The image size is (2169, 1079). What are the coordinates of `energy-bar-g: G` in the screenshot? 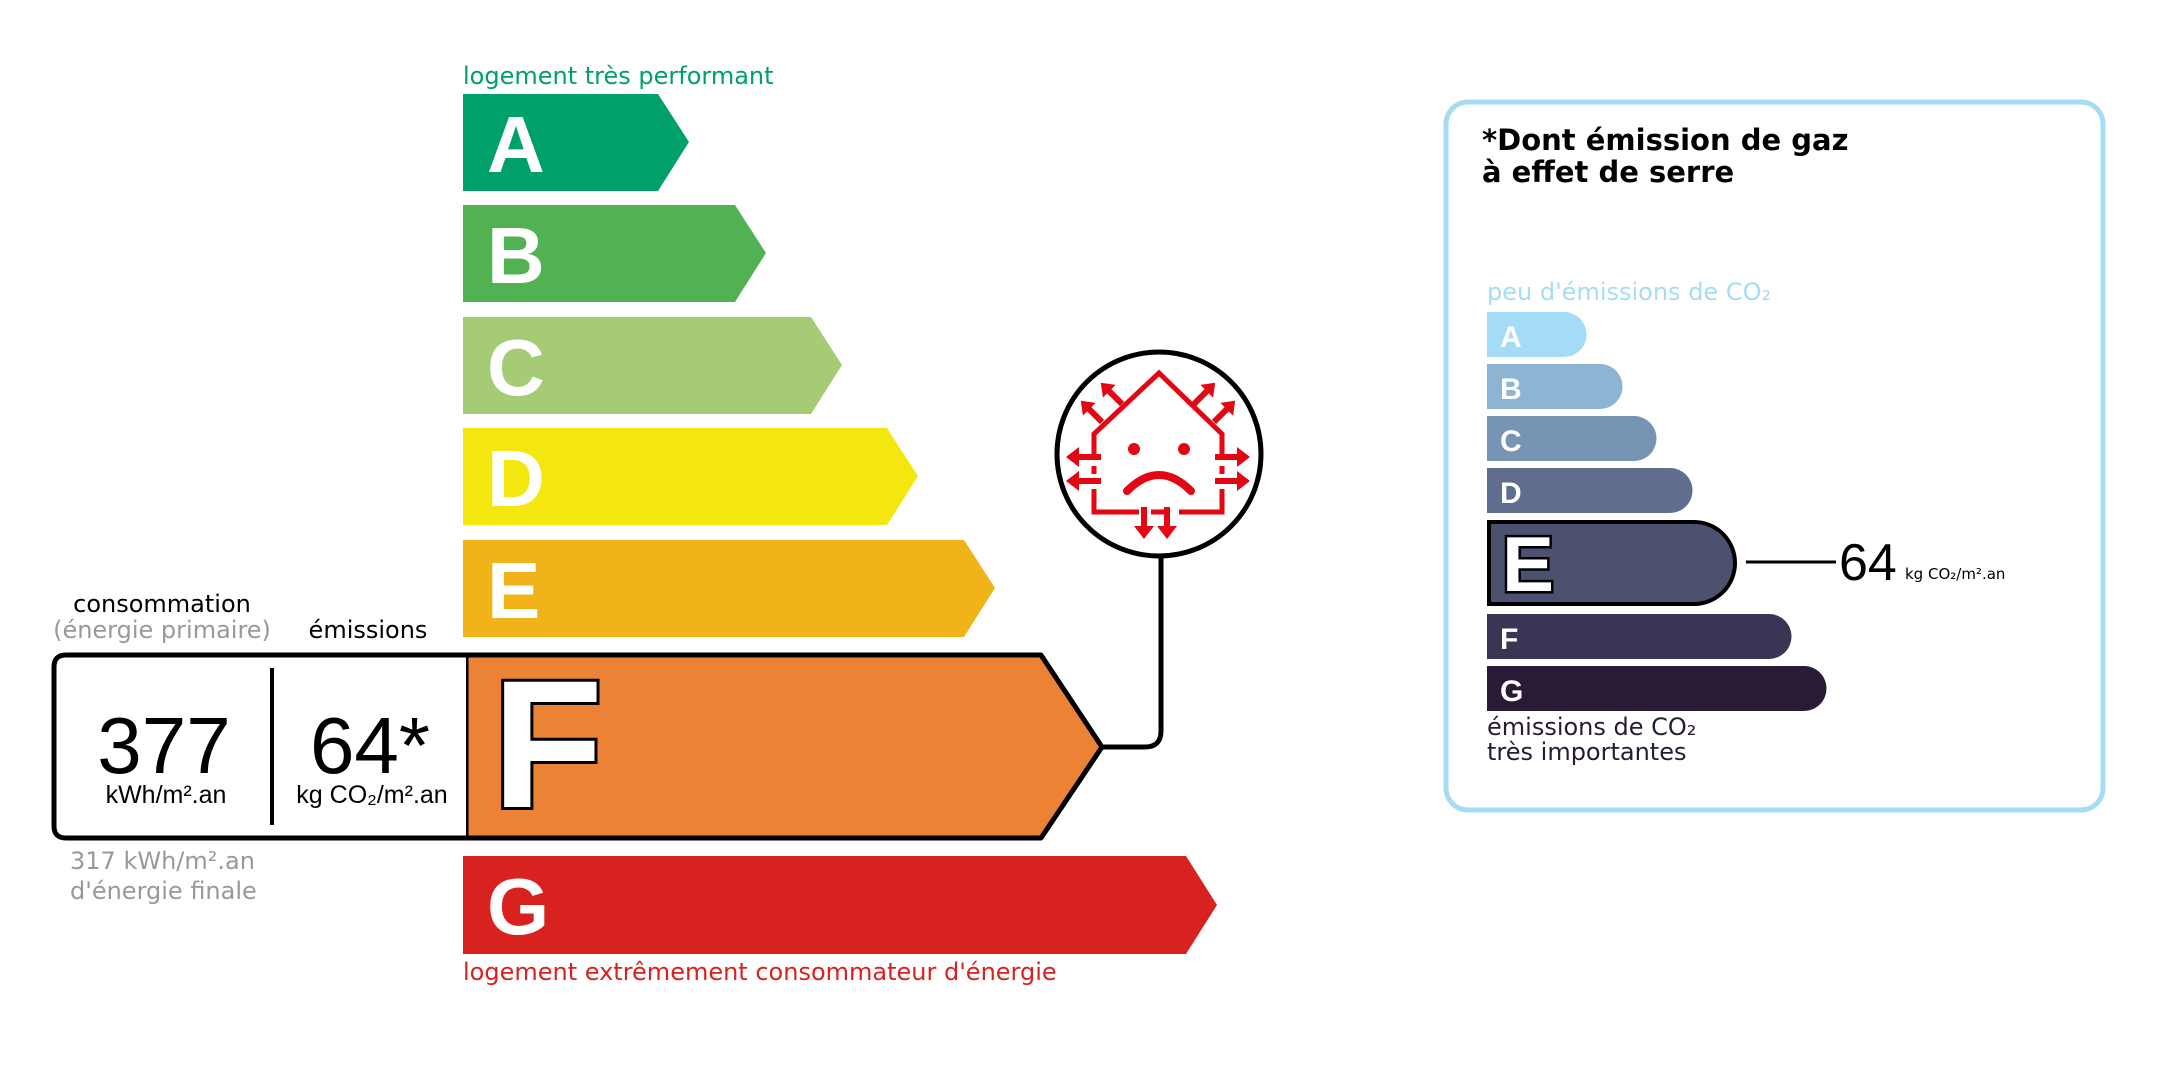 It's located at (840, 905).